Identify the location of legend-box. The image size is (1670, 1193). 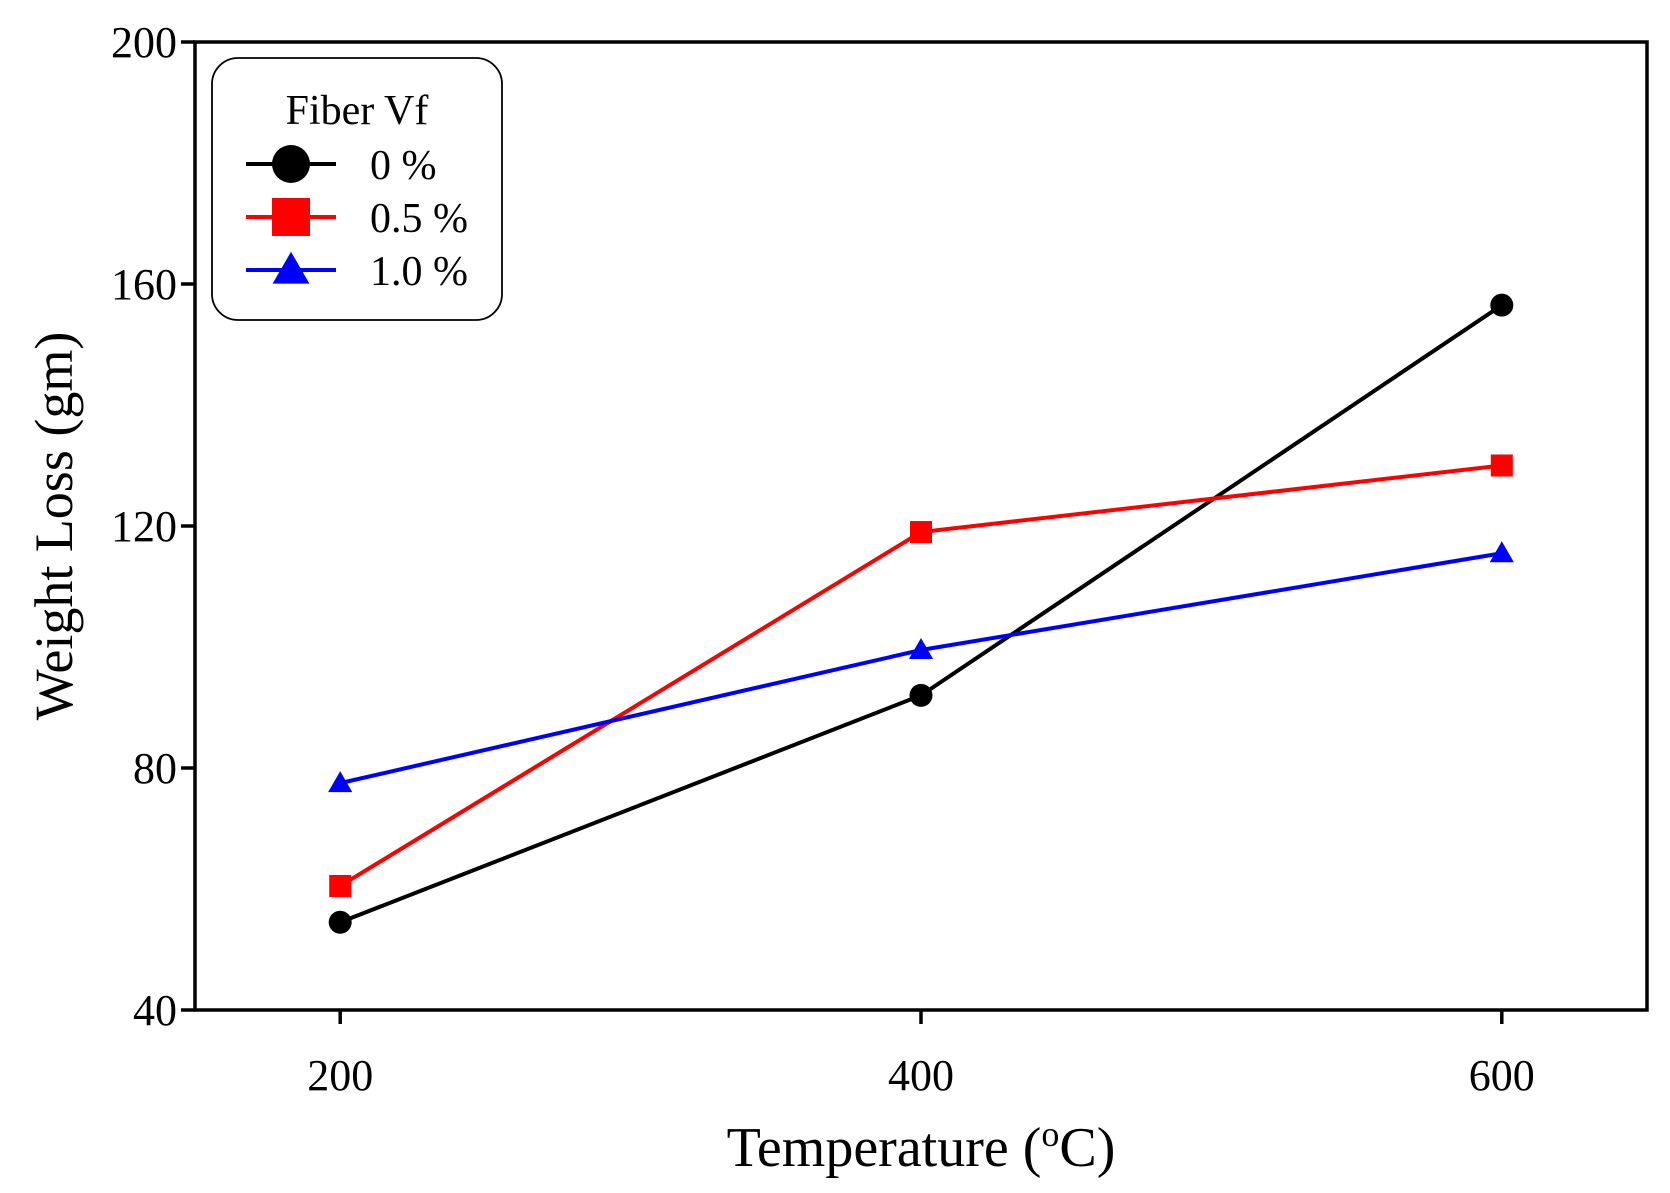
(357, 189).